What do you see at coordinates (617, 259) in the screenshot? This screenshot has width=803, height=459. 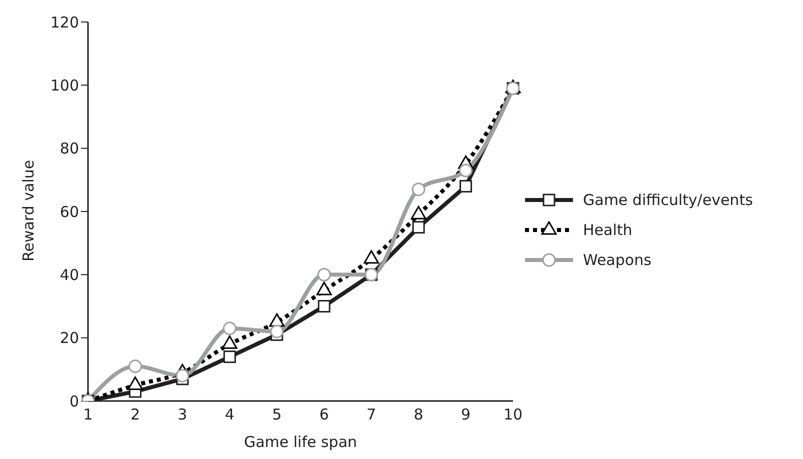 I see `legend-label: Weapons` at bounding box center [617, 259].